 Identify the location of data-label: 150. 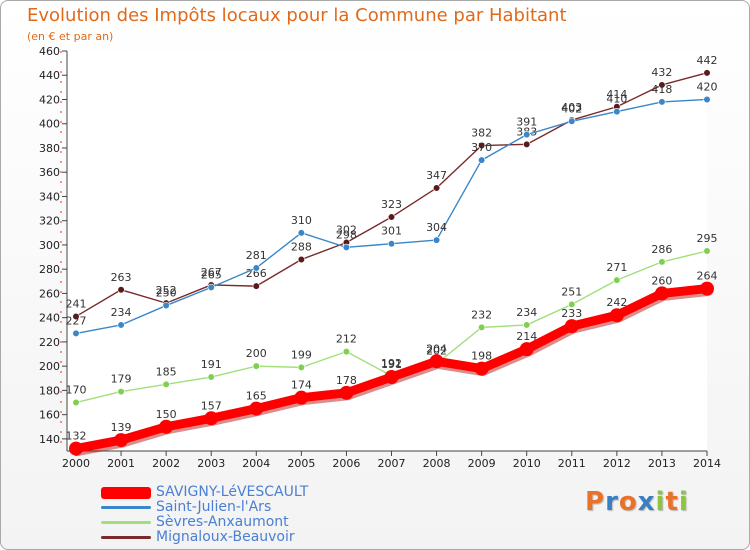
(166, 414).